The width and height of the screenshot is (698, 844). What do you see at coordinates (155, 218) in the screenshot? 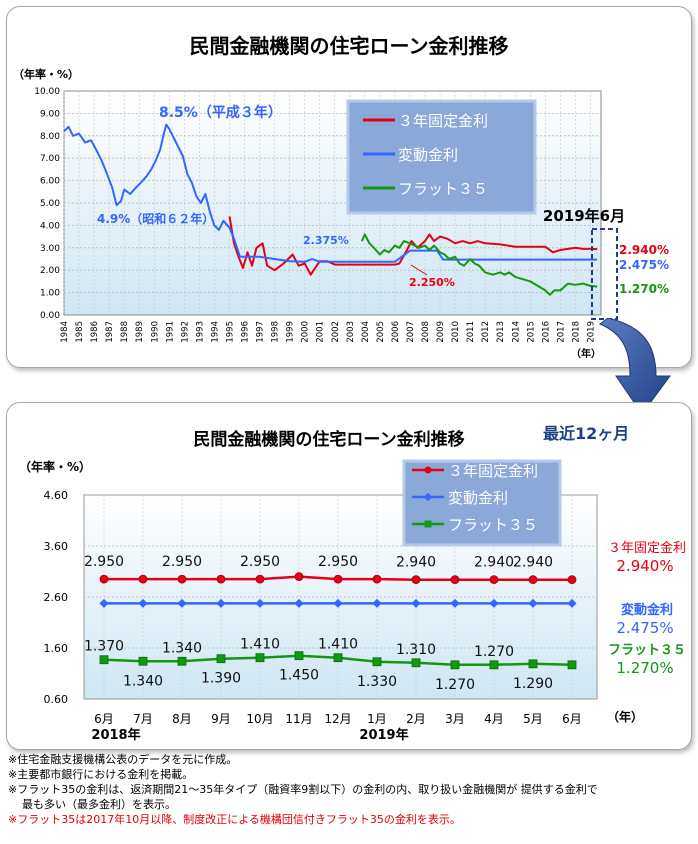
I see `annotation-low: 4.9%（昭和６２年）` at bounding box center [155, 218].